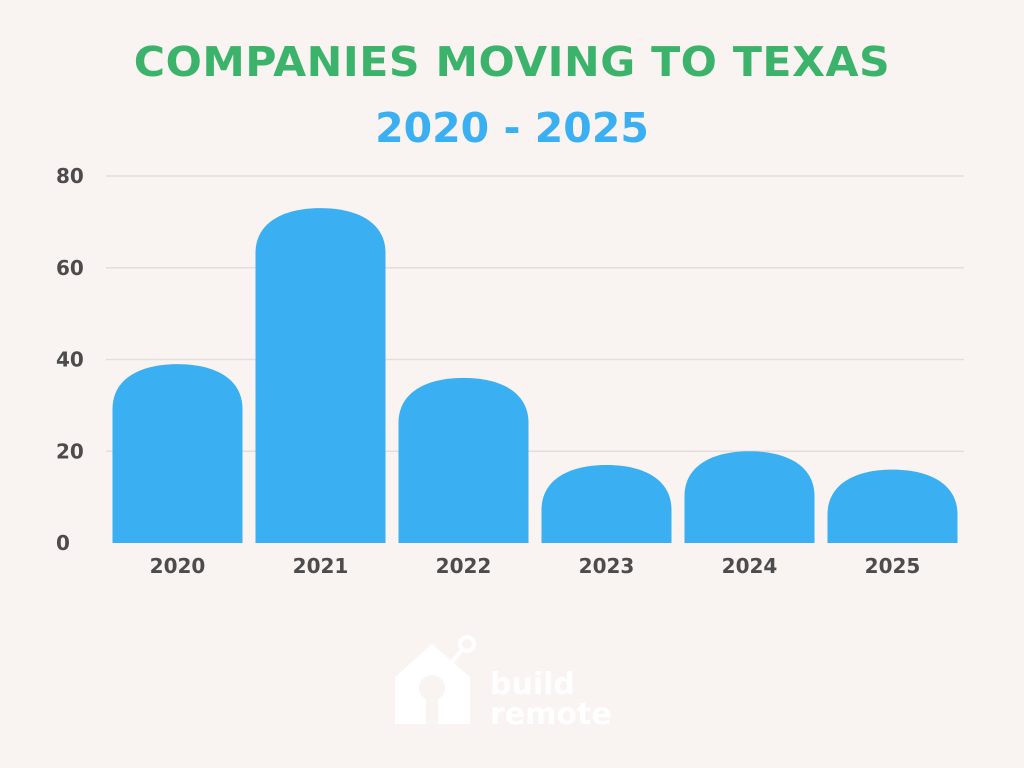  What do you see at coordinates (892, 506) in the screenshot?
I see `bar-2025` at bounding box center [892, 506].